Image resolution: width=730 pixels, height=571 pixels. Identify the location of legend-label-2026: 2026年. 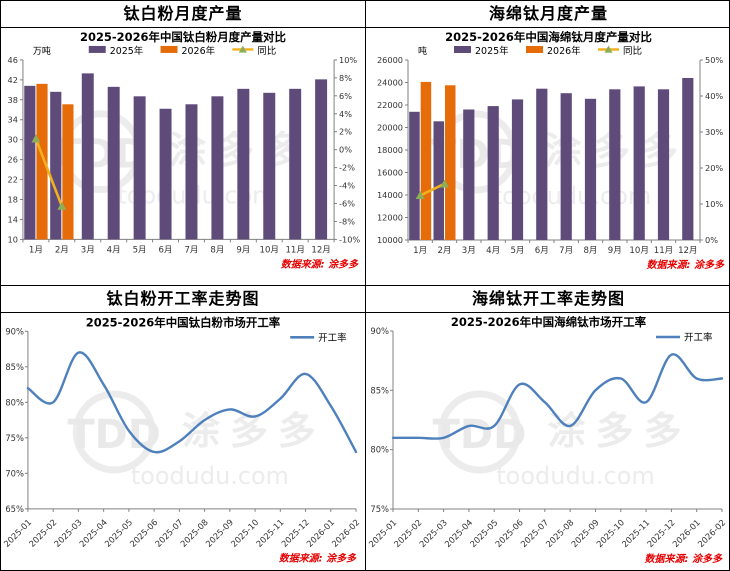
(199, 51).